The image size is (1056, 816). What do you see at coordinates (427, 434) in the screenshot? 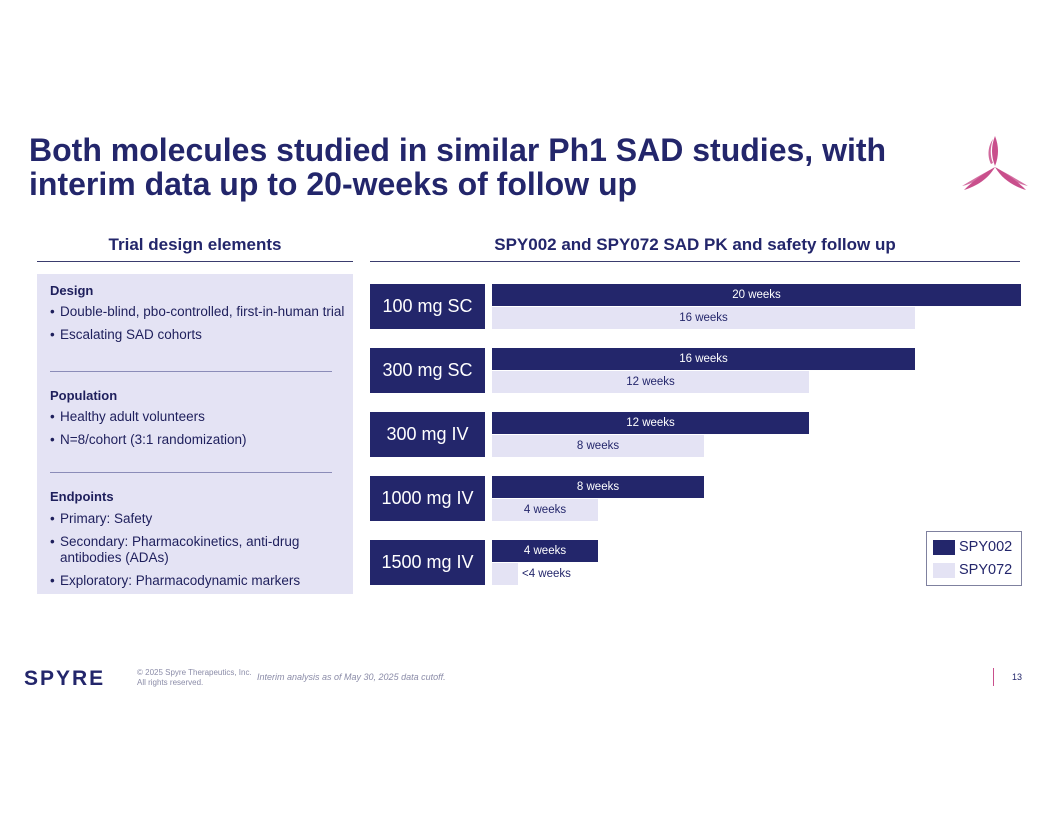
I see `dose-label: 300 mg IV` at bounding box center [427, 434].